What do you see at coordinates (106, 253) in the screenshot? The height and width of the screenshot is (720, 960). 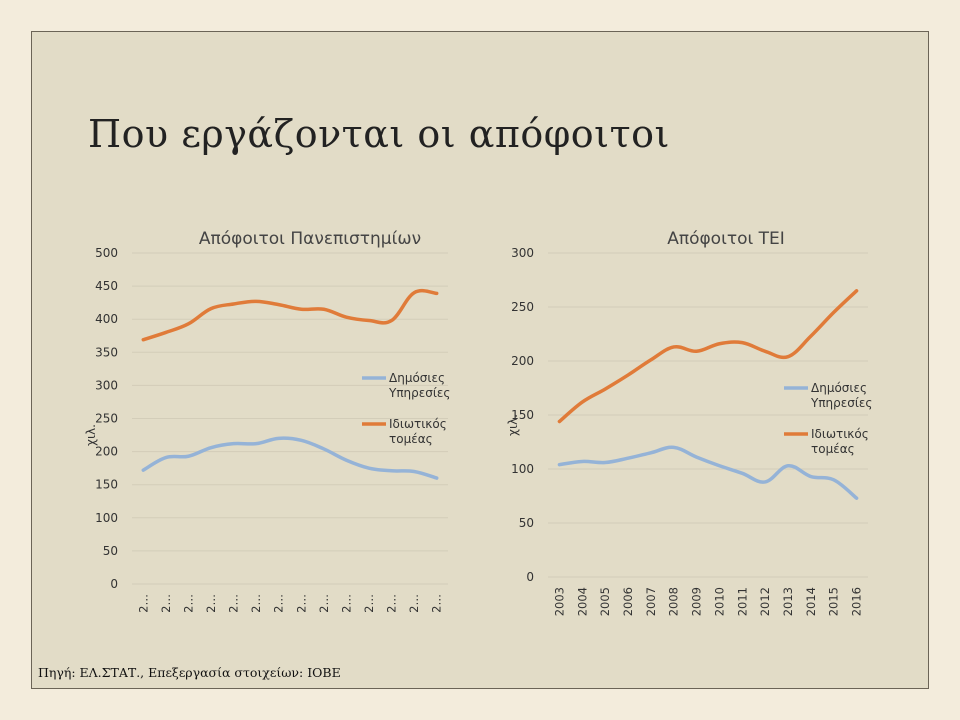 I see `y-tick-label: 500` at bounding box center [106, 253].